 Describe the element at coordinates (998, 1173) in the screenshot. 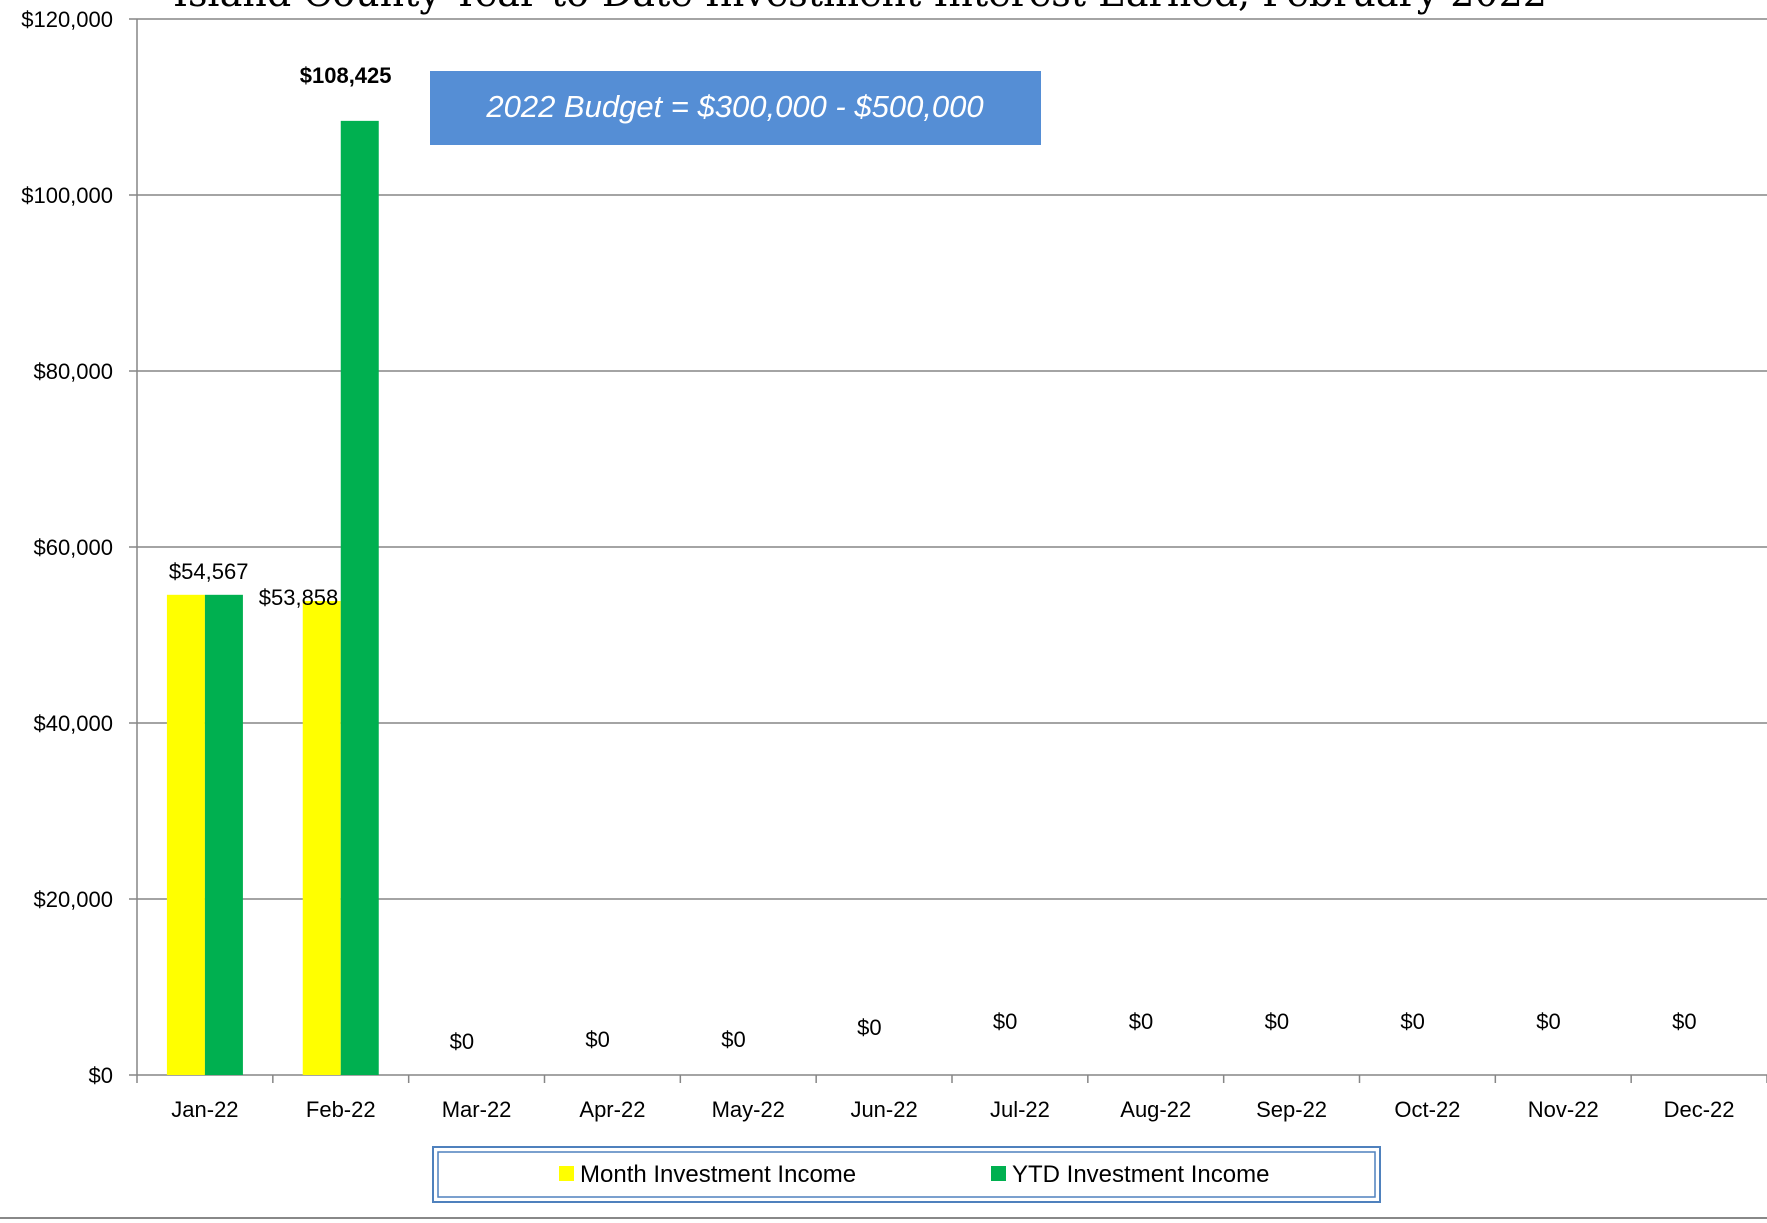

I see `legend-swatch-ytd` at that location.